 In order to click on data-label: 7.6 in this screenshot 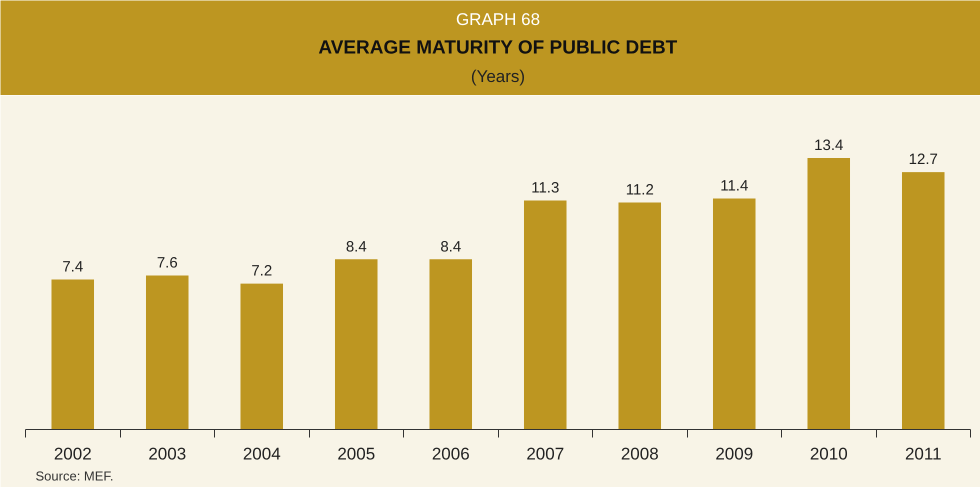, I will do `click(167, 263)`.